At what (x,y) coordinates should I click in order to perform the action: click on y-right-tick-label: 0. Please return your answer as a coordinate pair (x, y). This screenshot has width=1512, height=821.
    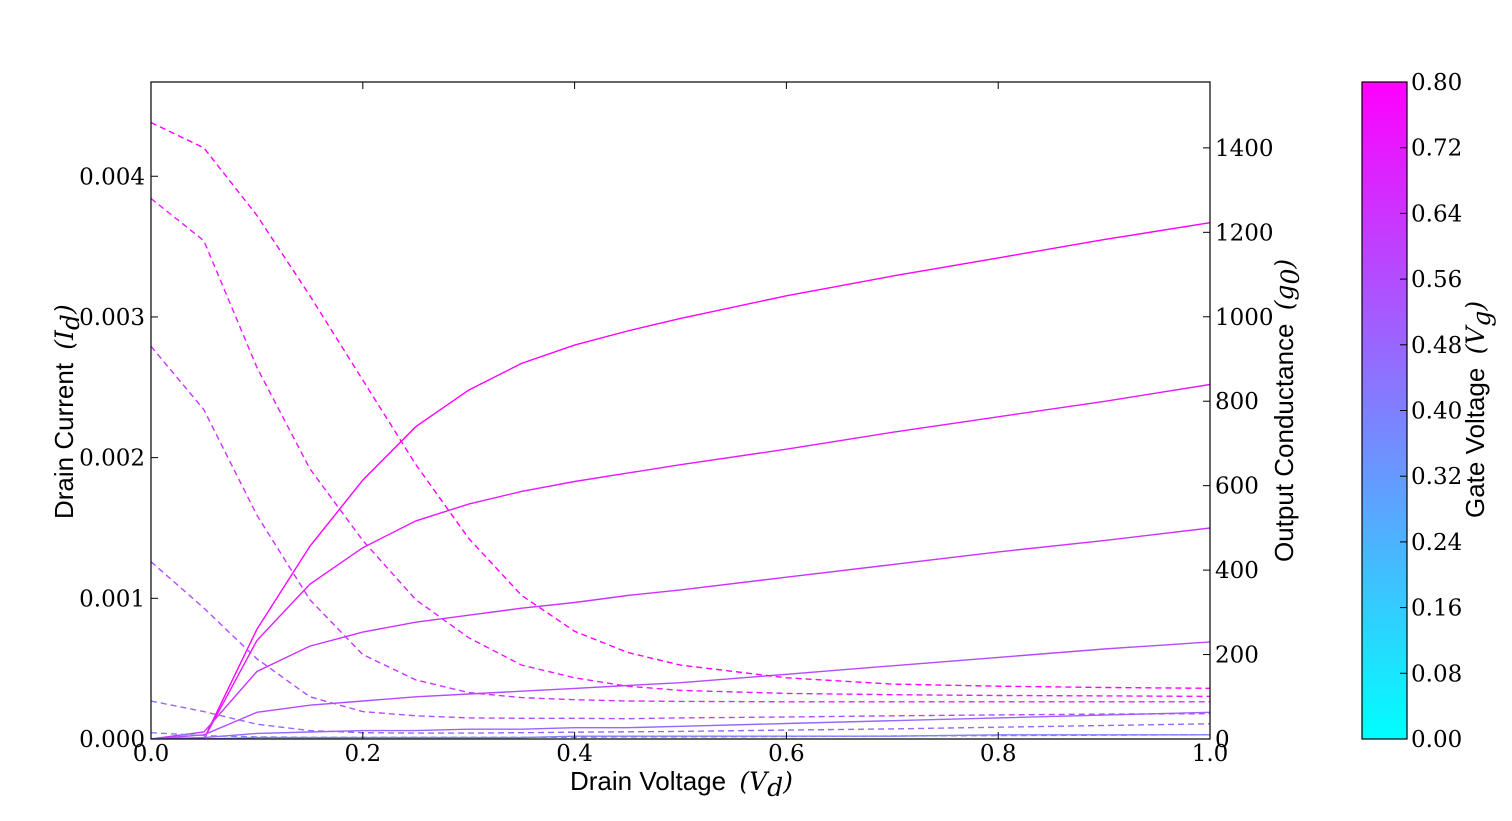
    Looking at the image, I should click on (1222, 740).